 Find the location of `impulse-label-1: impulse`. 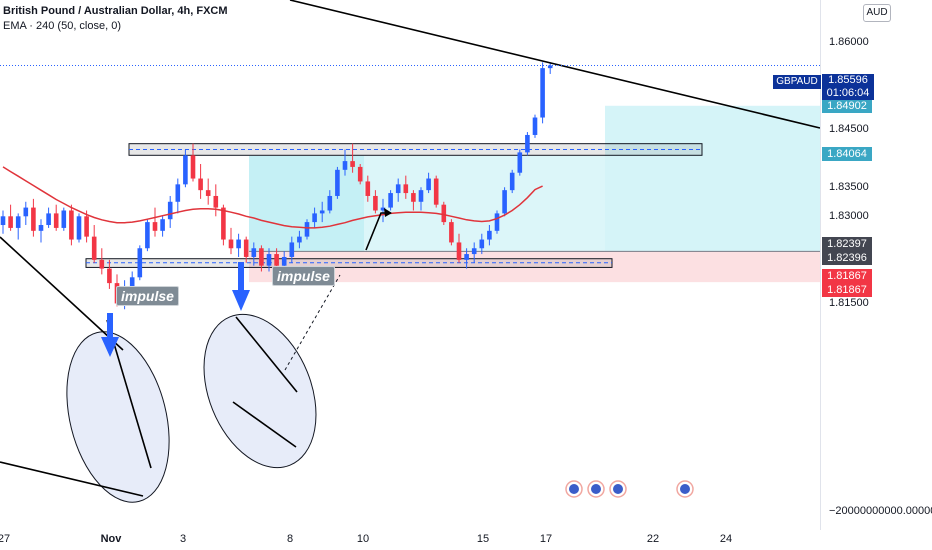

impulse-label-1: impulse is located at coordinates (147, 296).